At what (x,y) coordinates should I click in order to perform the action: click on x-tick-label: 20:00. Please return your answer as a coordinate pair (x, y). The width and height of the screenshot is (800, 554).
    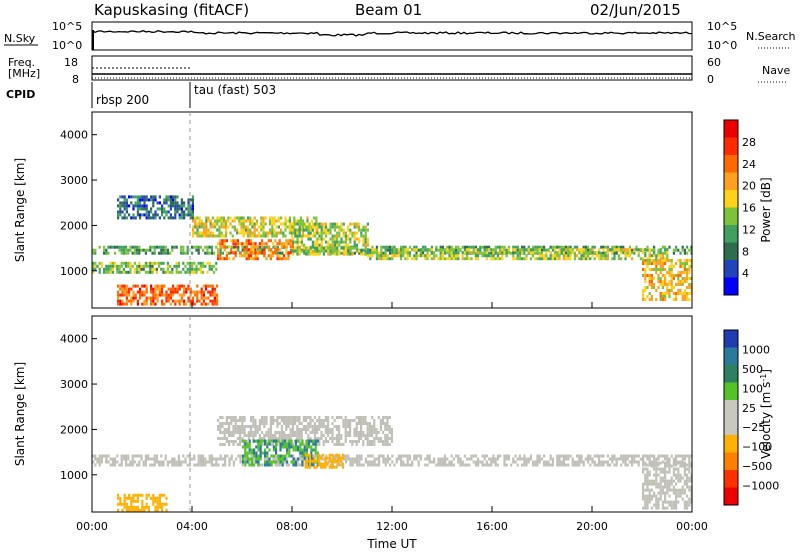
    Looking at the image, I should click on (592, 526).